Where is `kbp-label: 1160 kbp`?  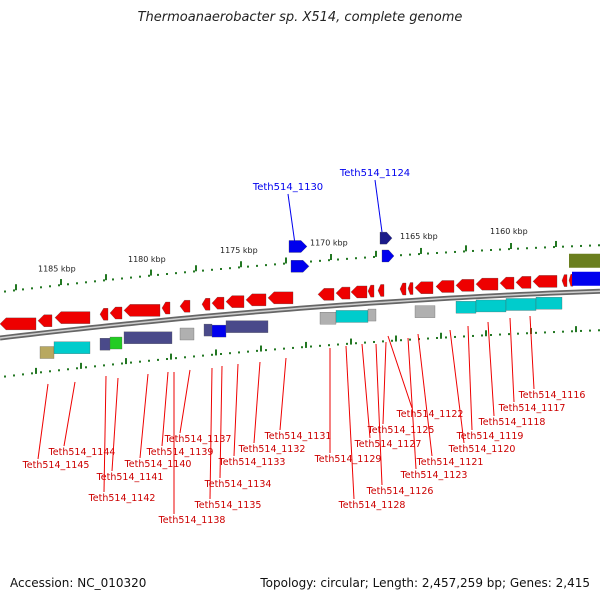 kbp-label: 1160 kbp is located at coordinates (509, 231).